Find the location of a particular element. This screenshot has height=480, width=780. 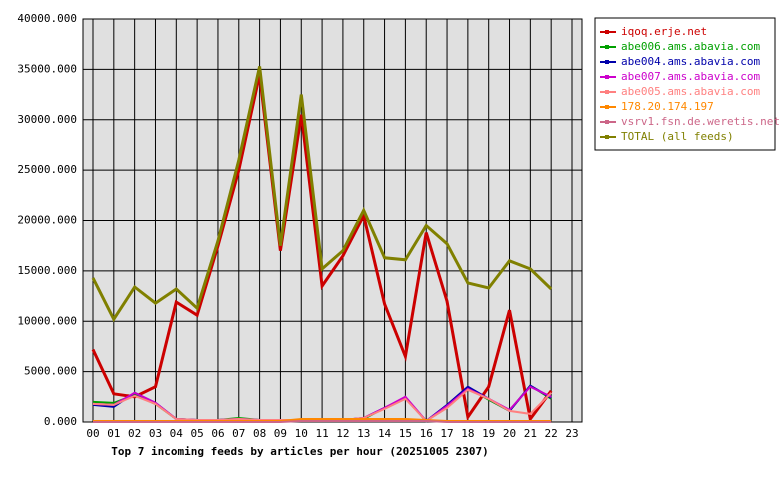

x-tick-label: 06 is located at coordinates (217, 433).